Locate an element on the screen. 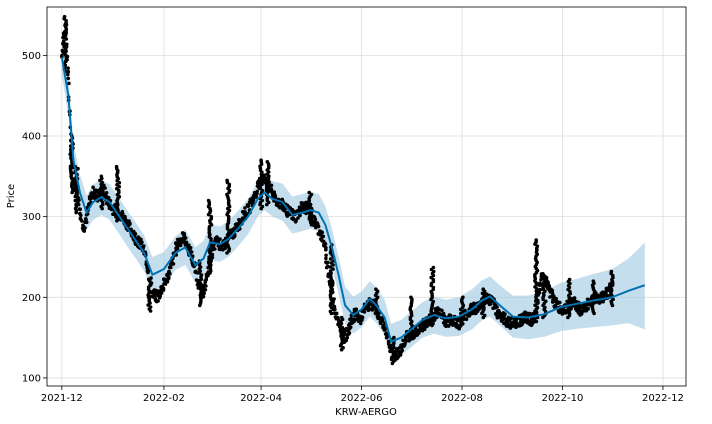 The height and width of the screenshot is (424, 712). y-tick-label: 300 is located at coordinates (31, 217).